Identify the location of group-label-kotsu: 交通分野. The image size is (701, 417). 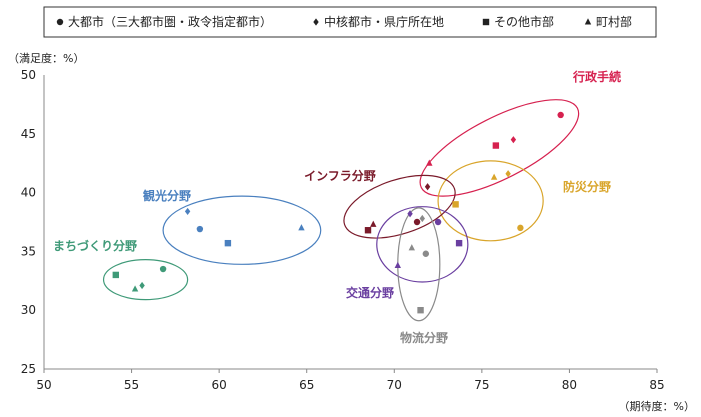
(370, 292).